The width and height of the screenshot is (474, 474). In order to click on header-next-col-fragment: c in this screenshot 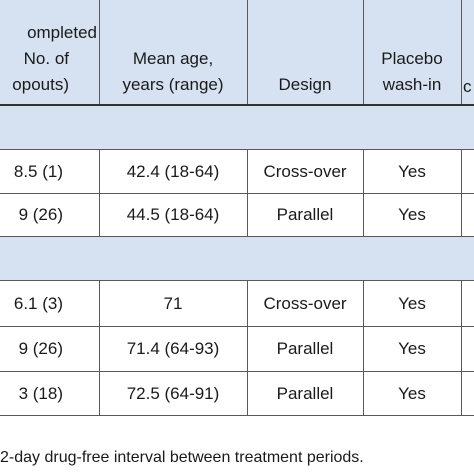, I will do `click(468, 87)`.